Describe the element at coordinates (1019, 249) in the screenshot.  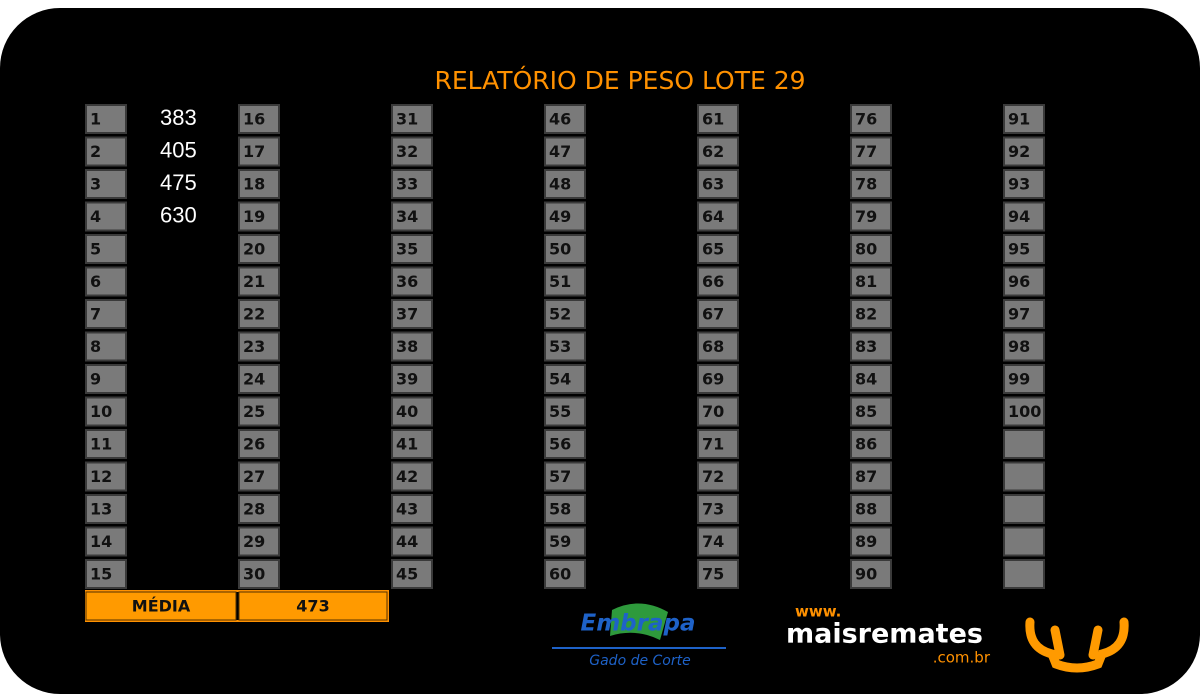
I see `lot-number: 95` at that location.